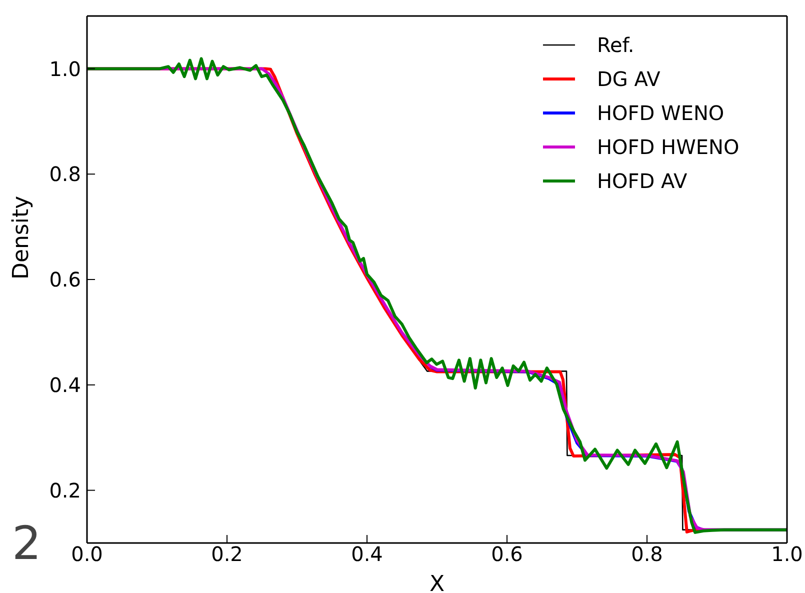 The width and height of the screenshot is (805, 593). Describe the element at coordinates (21, 238) in the screenshot. I see `y-axis-title: Density` at that location.